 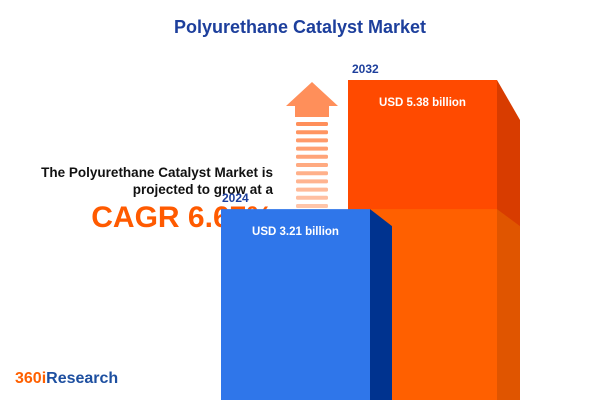 What do you see at coordinates (295, 304) in the screenshot?
I see `bar-2024` at bounding box center [295, 304].